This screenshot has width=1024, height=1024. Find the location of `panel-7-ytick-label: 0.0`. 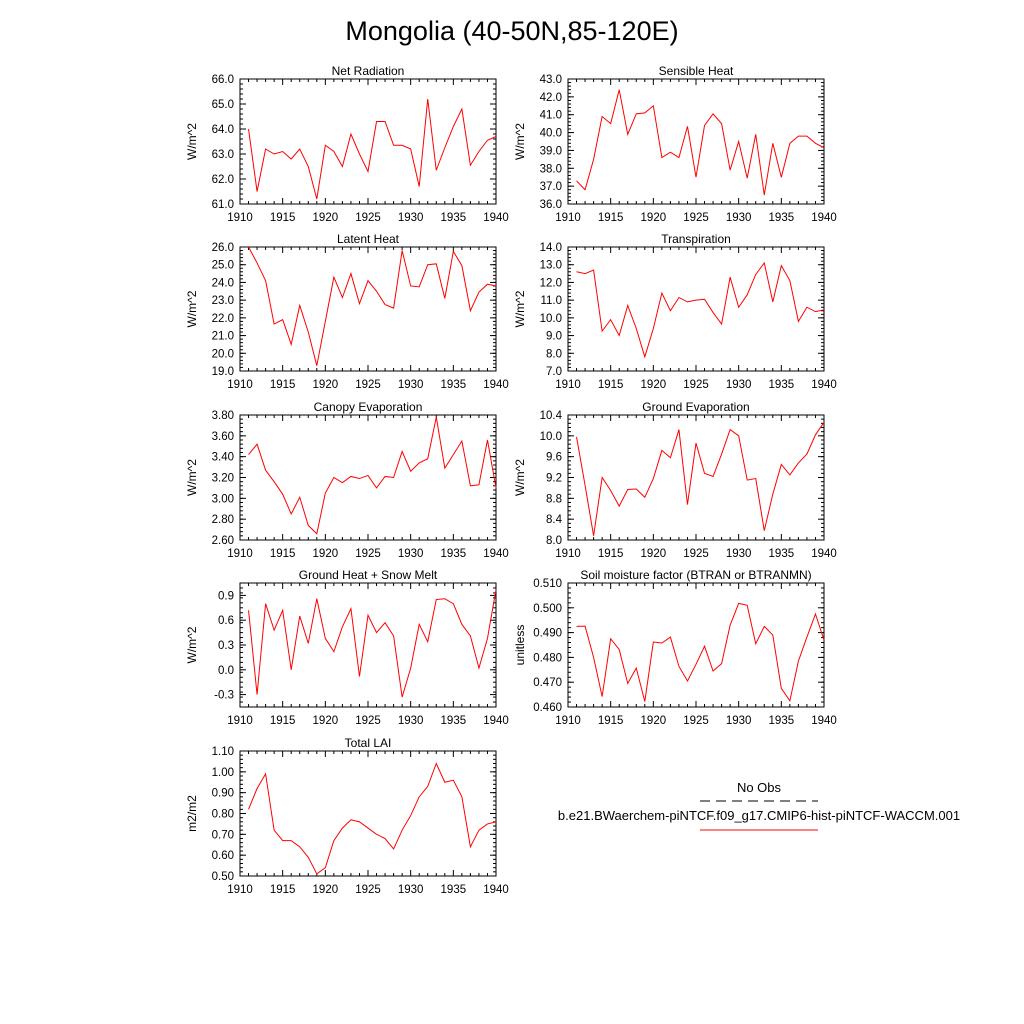

panel-7-ytick-label: 0.0 is located at coordinates (226, 671).